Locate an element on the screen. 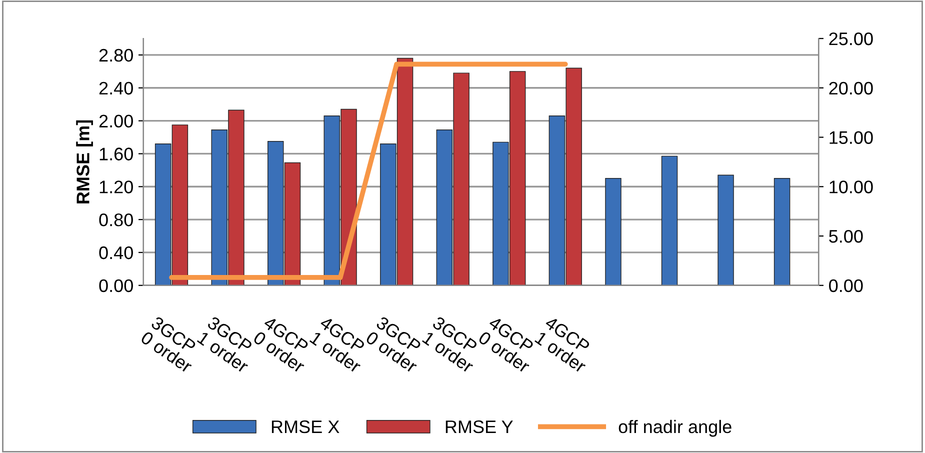  y-tick-label: 0.40 is located at coordinates (116, 253).